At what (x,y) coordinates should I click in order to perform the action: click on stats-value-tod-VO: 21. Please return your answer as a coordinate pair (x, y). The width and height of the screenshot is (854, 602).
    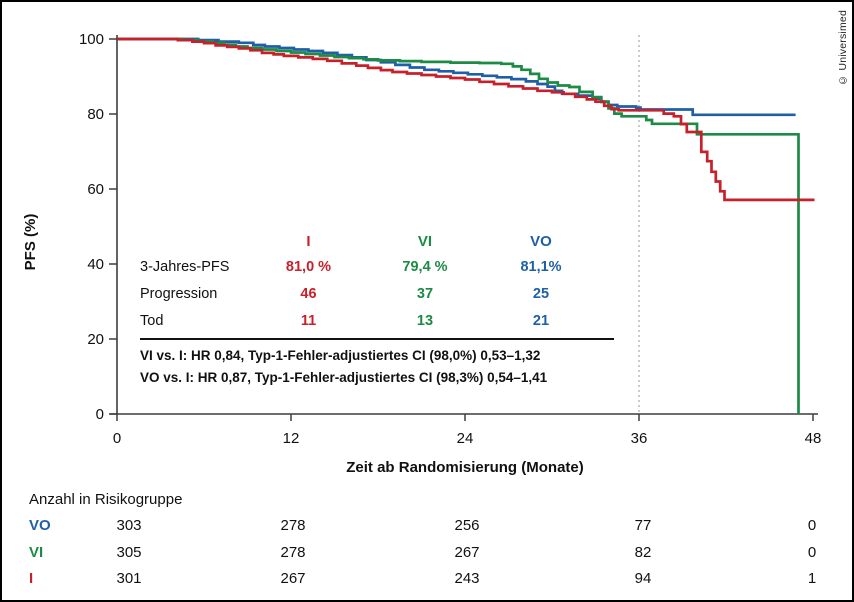
    Looking at the image, I should click on (541, 321).